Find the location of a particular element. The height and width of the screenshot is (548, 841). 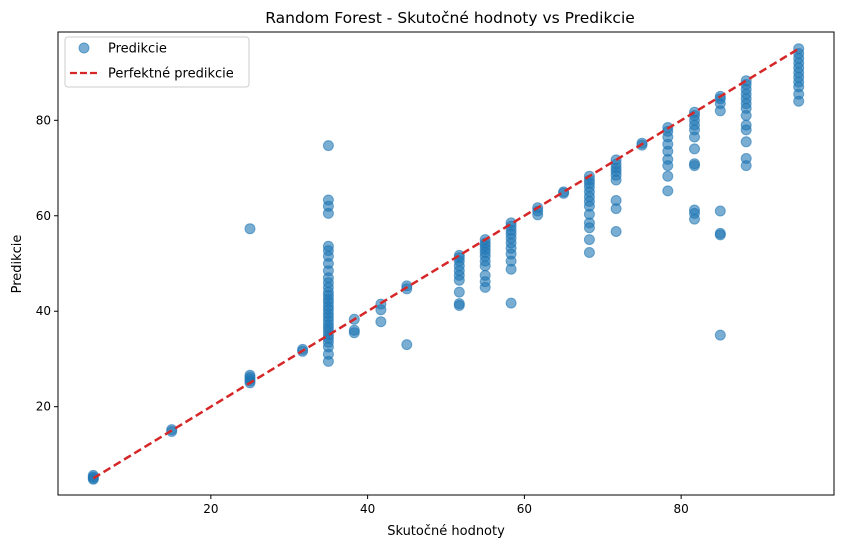

x-tick-label: 40 is located at coordinates (367, 509).